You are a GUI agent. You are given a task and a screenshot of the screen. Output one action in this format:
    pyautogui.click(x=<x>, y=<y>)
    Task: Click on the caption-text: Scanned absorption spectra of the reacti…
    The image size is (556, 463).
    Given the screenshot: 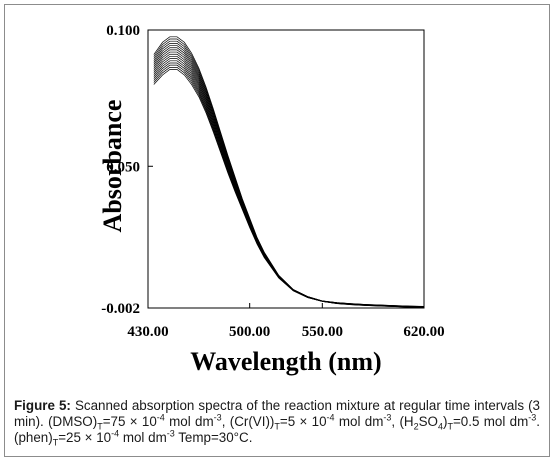 What is the action you would take?
    pyautogui.click(x=277, y=423)
    